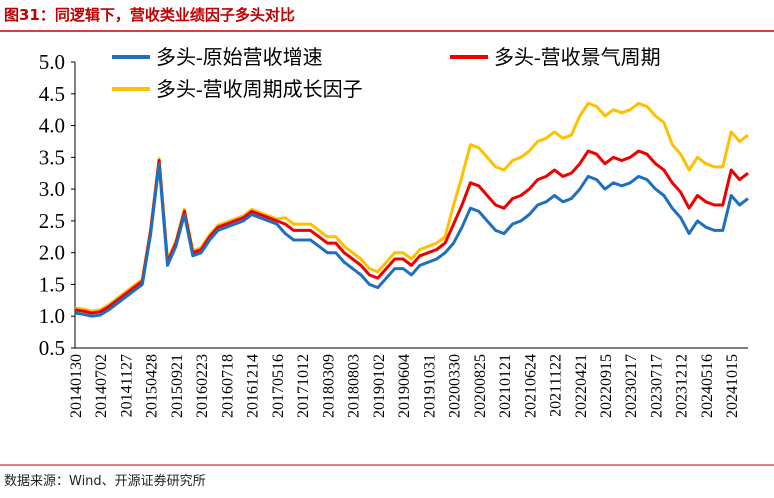  Describe the element at coordinates (682, 386) in the screenshot. I see `x-tick-label: 20231212` at that location.